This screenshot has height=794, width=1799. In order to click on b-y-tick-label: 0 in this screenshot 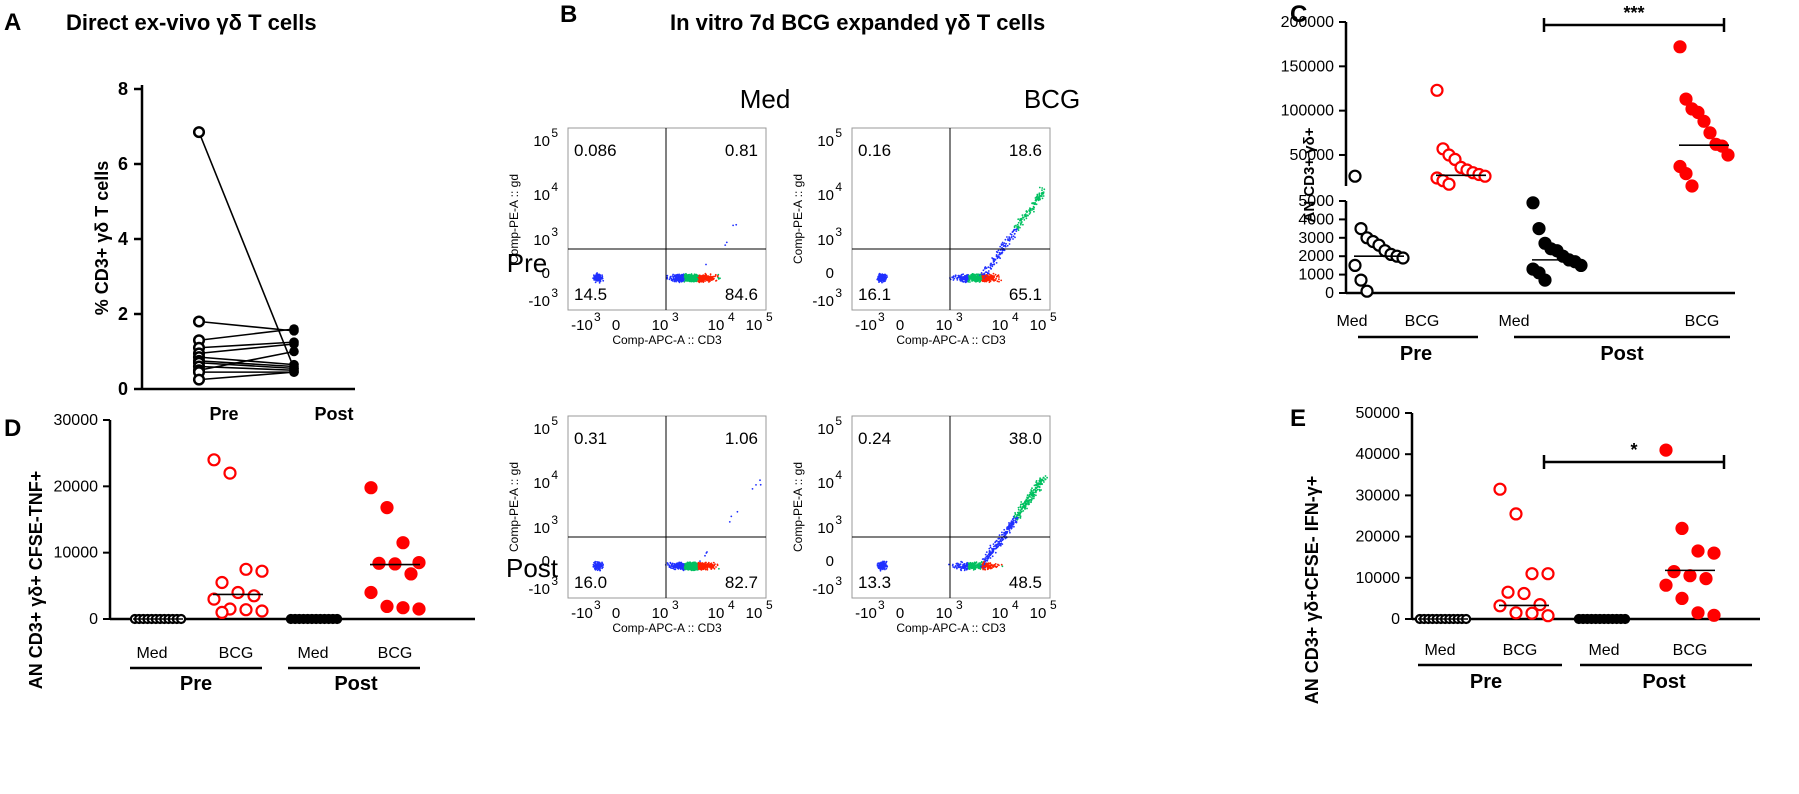, I will do `click(830, 273)`.